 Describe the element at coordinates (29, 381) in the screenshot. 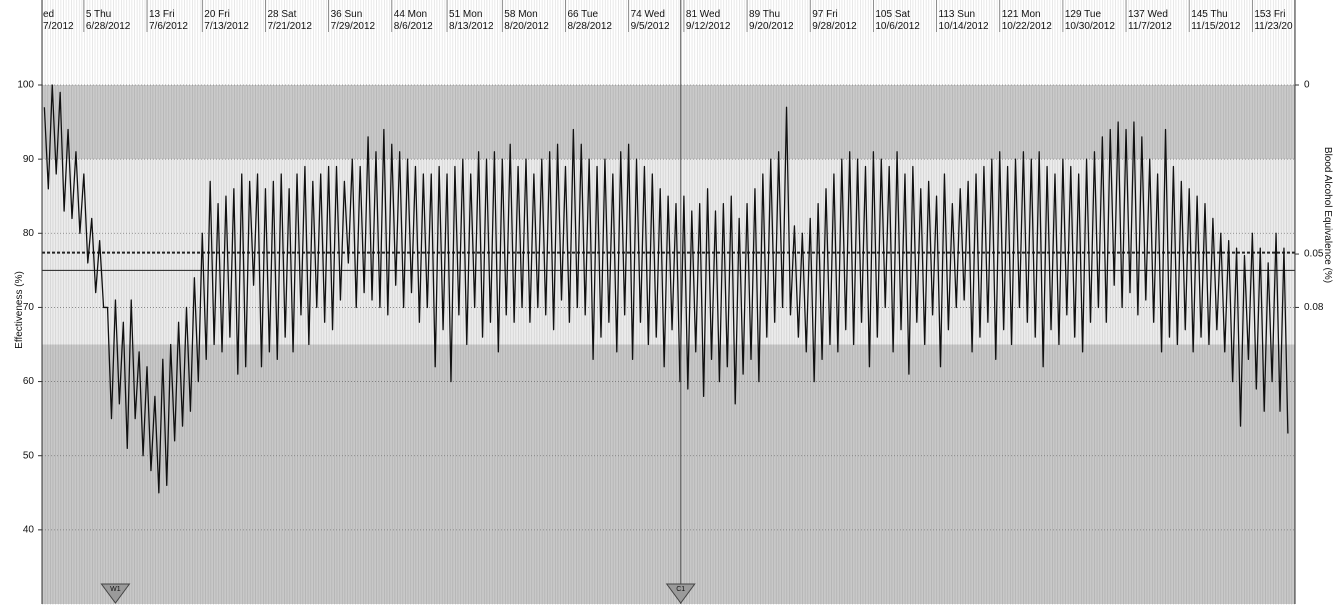

I see `y-tick-label: 60` at that location.